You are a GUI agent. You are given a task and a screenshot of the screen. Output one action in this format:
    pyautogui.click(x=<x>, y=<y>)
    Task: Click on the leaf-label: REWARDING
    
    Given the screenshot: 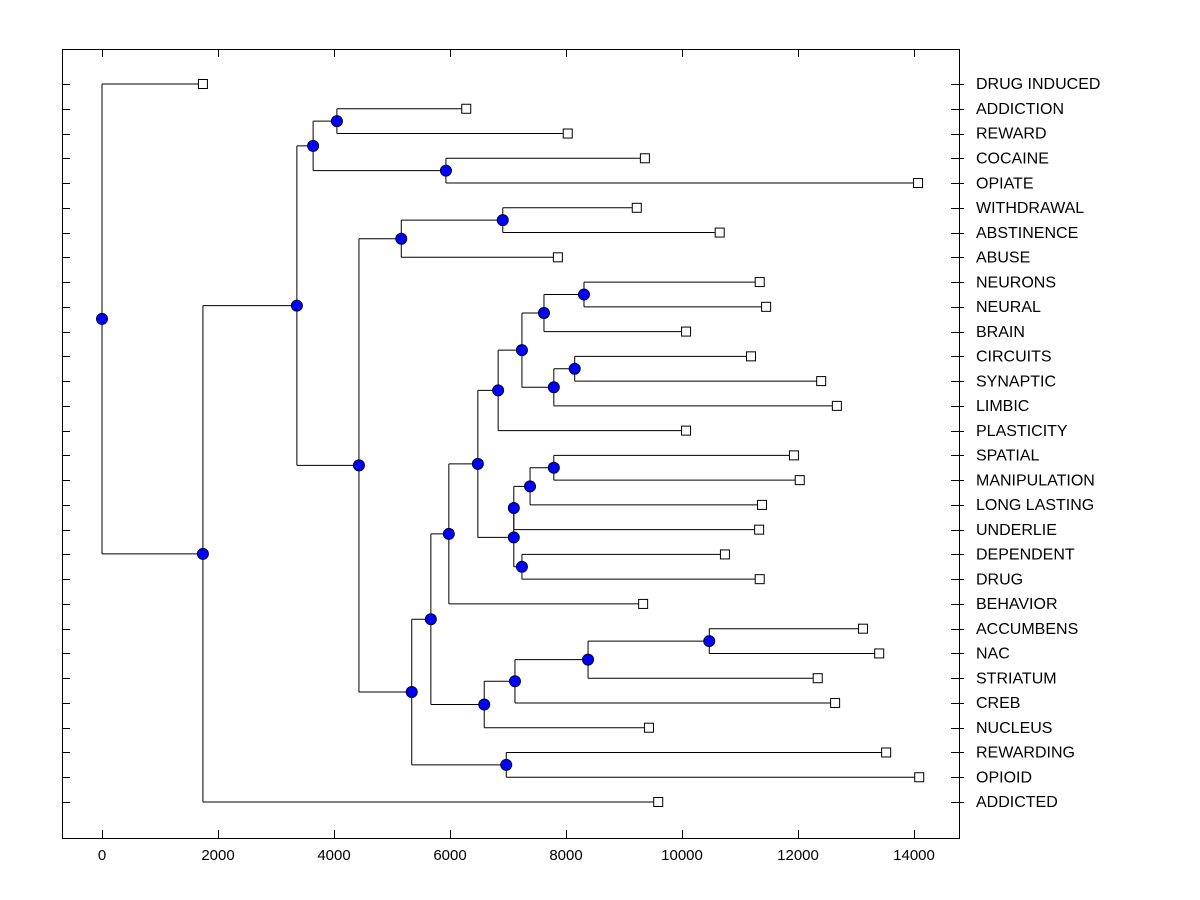 What is the action you would take?
    pyautogui.click(x=1025, y=753)
    